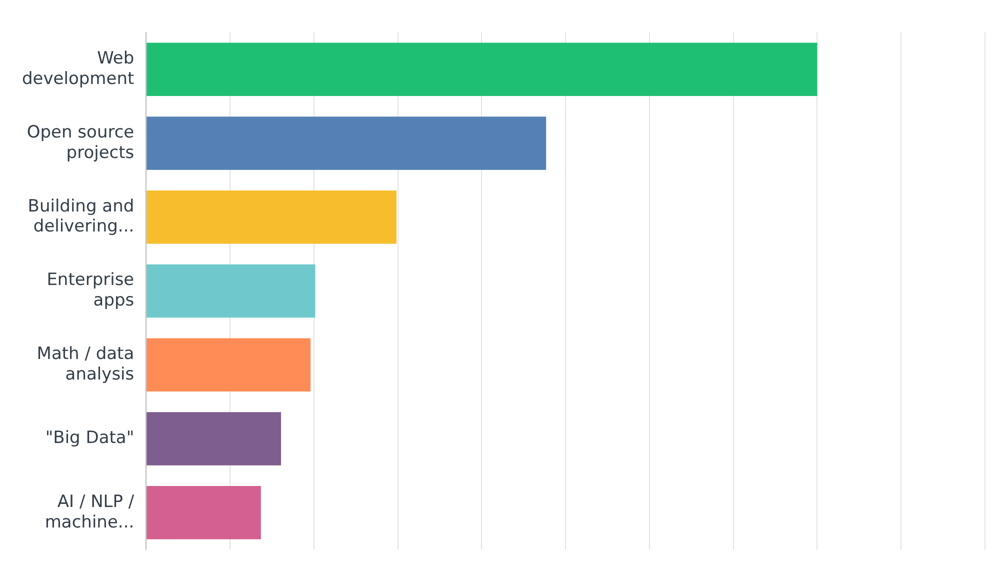 This screenshot has width=1000, height=582. What do you see at coordinates (80, 142) in the screenshot?
I see `y-tick-label: Open source projects` at bounding box center [80, 142].